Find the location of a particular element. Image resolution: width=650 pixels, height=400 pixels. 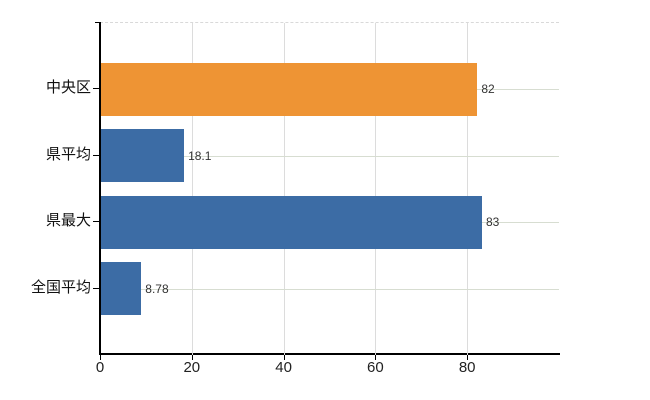

x-axis-line is located at coordinates (329, 354).